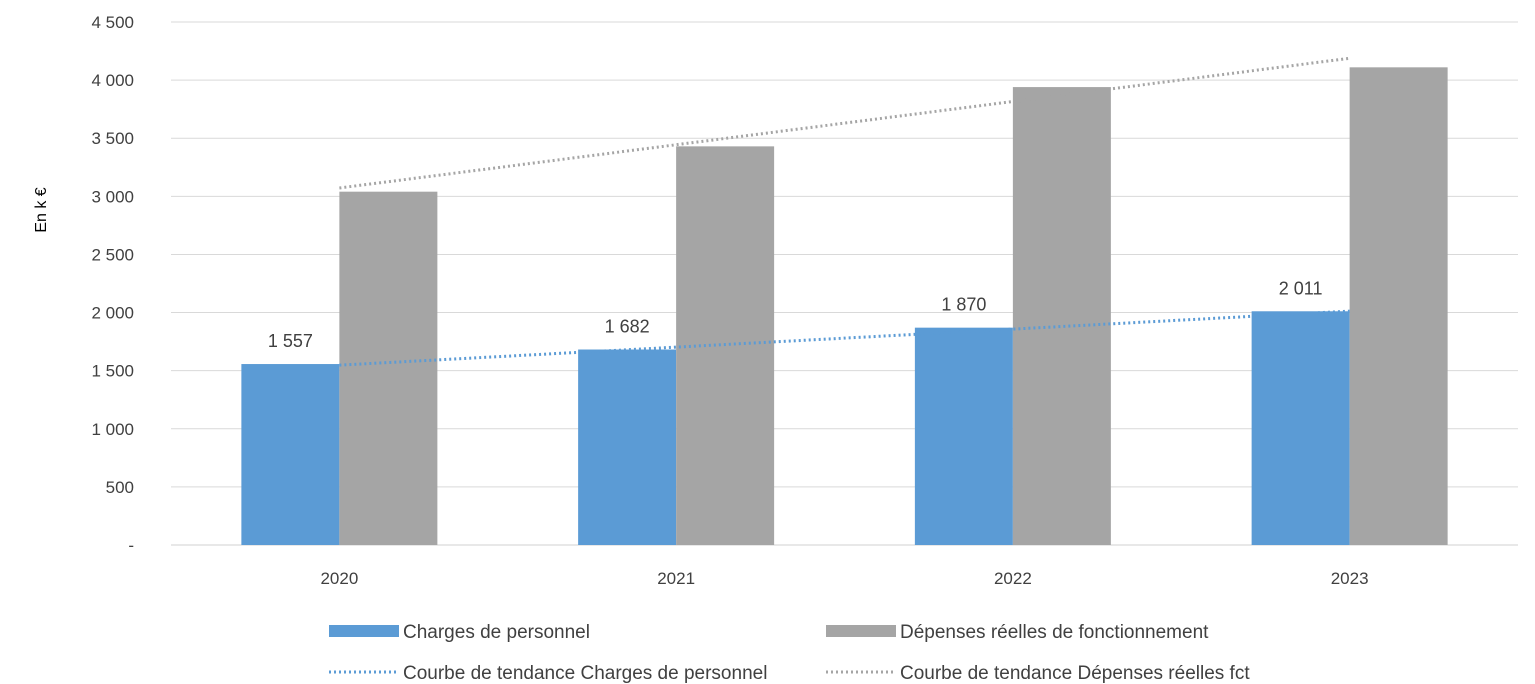 The height and width of the screenshot is (684, 1535). What do you see at coordinates (131, 545) in the screenshot?
I see `y-tick-label: -` at bounding box center [131, 545].